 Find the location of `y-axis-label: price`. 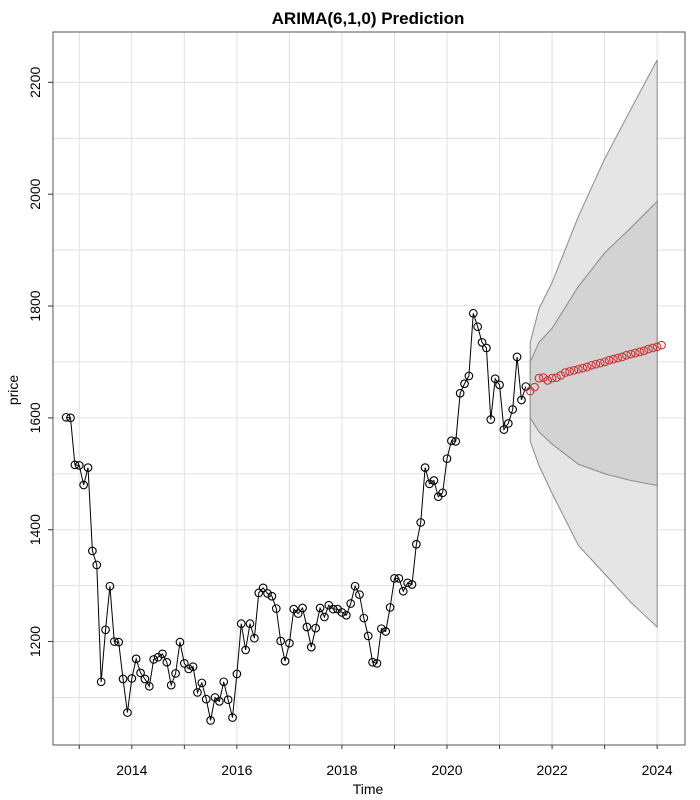

y-axis-label: price is located at coordinates (13, 390).